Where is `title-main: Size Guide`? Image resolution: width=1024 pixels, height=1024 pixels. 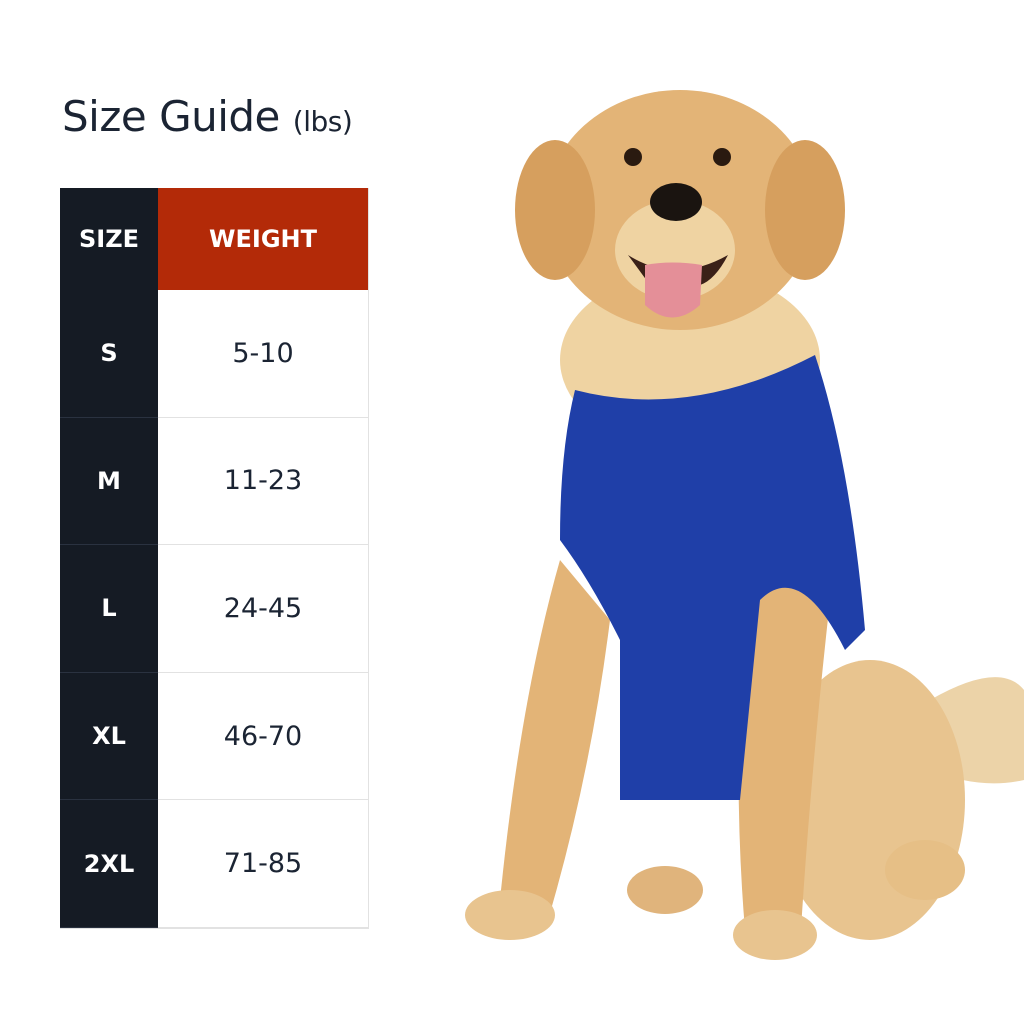
title-main: Size Guide is located at coordinates (171, 116).